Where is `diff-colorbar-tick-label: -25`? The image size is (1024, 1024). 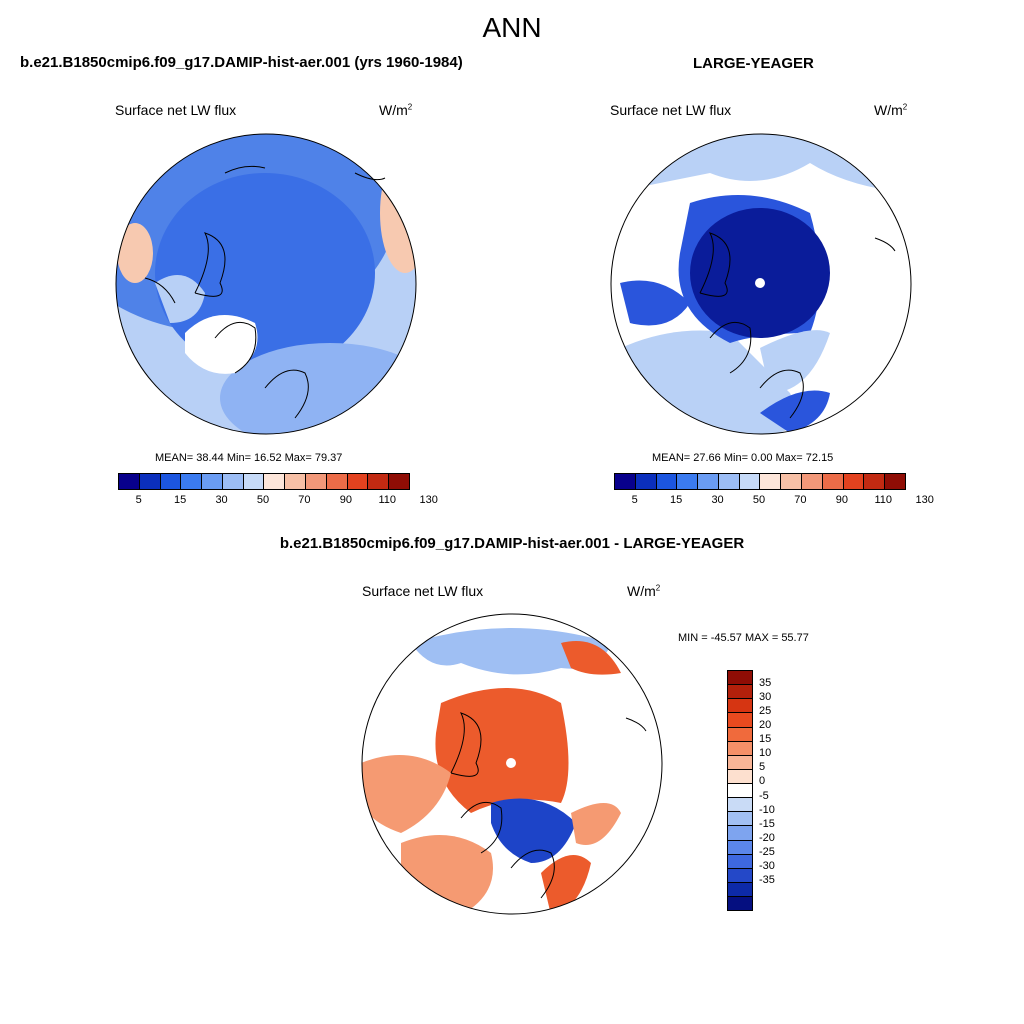
diff-colorbar-tick-label: -25 is located at coordinates (767, 851).